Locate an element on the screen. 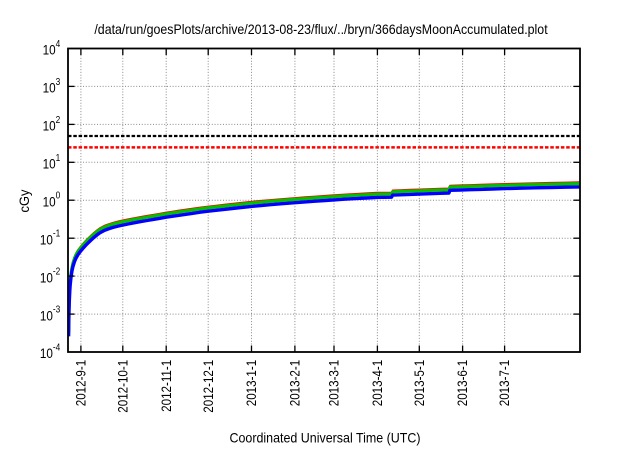 The height and width of the screenshot is (453, 640). svg-text: 2013-4-1 is located at coordinates (377, 383).